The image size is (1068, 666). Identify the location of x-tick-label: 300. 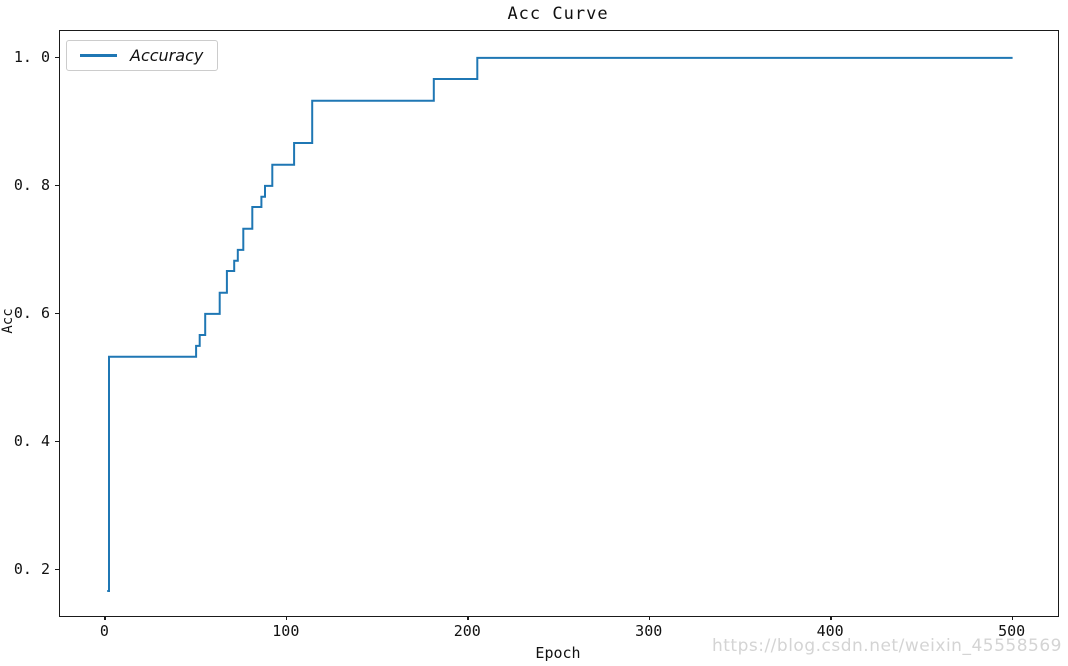
(649, 631).